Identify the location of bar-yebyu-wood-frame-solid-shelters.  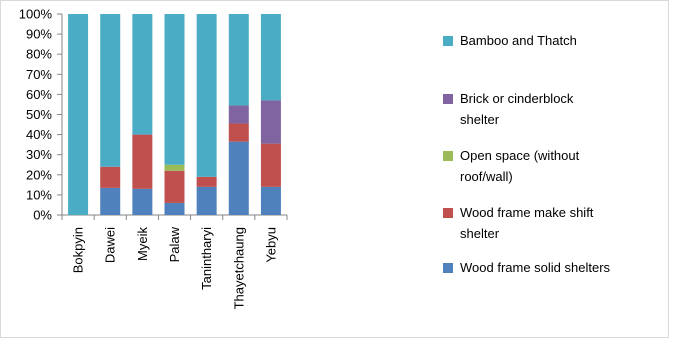
(270, 200).